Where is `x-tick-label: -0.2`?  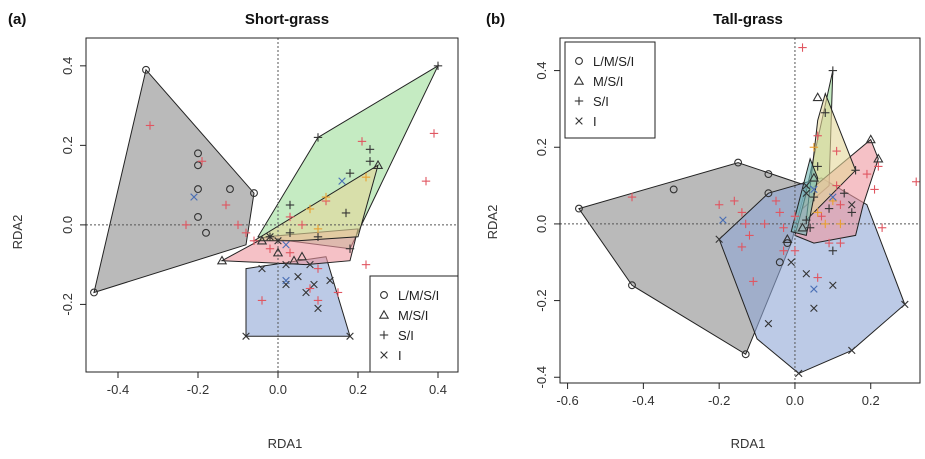
x-tick-label: -0.2 is located at coordinates (719, 400).